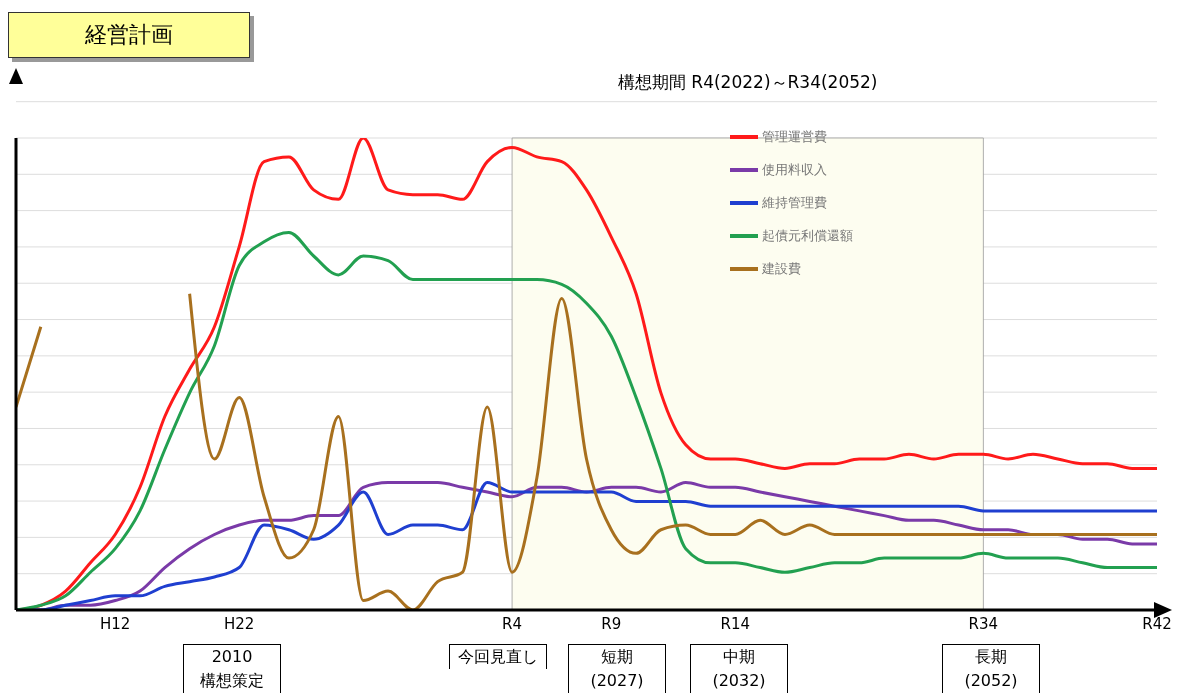 The image size is (1179, 698). I want to click on legend-label: 管理運営費, so click(794, 136).